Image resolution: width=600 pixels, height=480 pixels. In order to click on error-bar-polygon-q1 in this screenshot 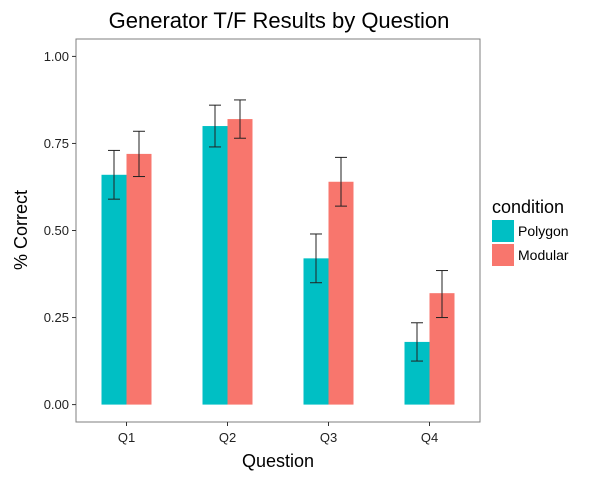, I will do `click(114, 174)`.